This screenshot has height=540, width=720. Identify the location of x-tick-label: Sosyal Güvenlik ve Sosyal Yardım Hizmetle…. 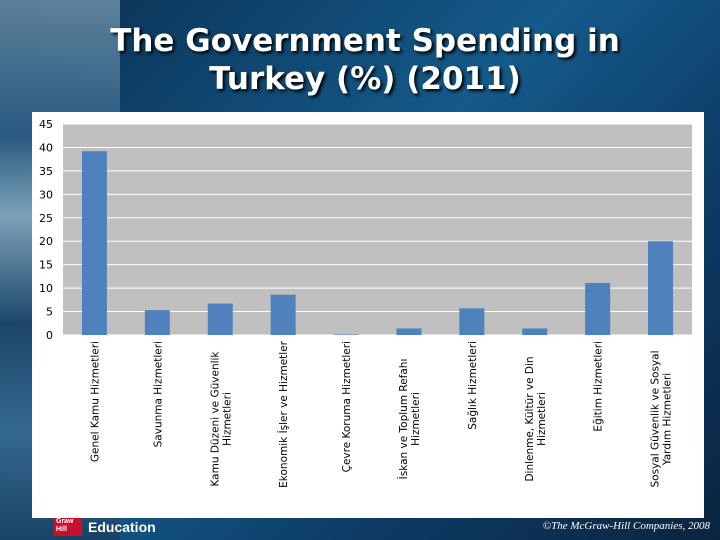
(662, 419).